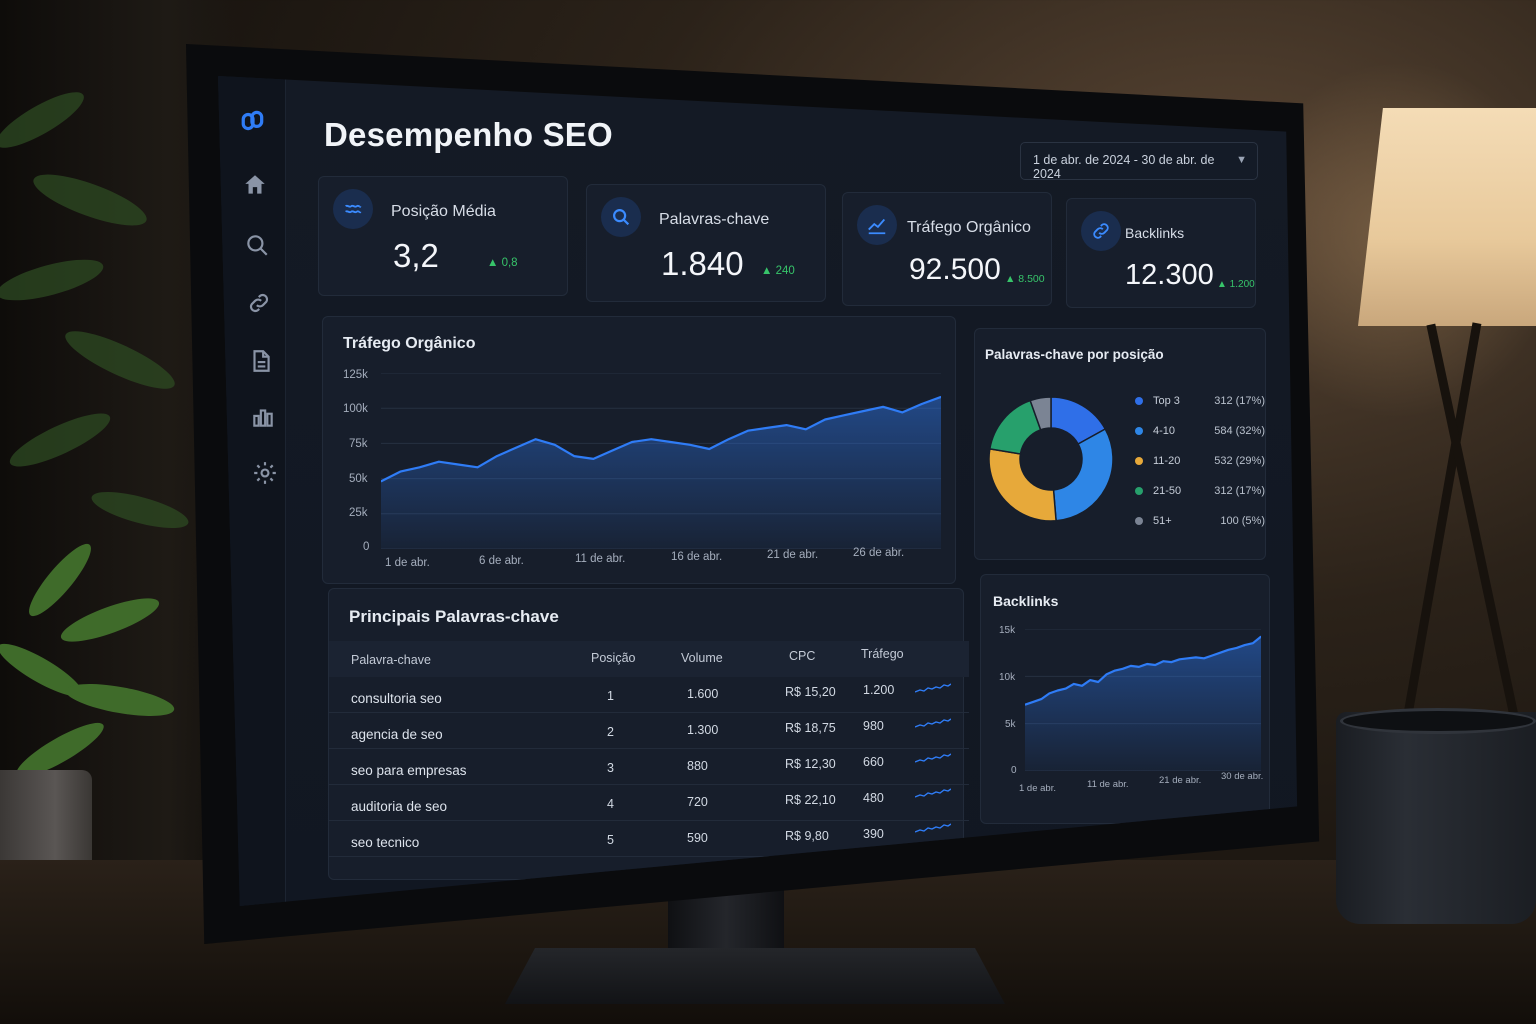 This screenshot has height=1024, width=1536. I want to click on waves-icon, so click(353, 209).